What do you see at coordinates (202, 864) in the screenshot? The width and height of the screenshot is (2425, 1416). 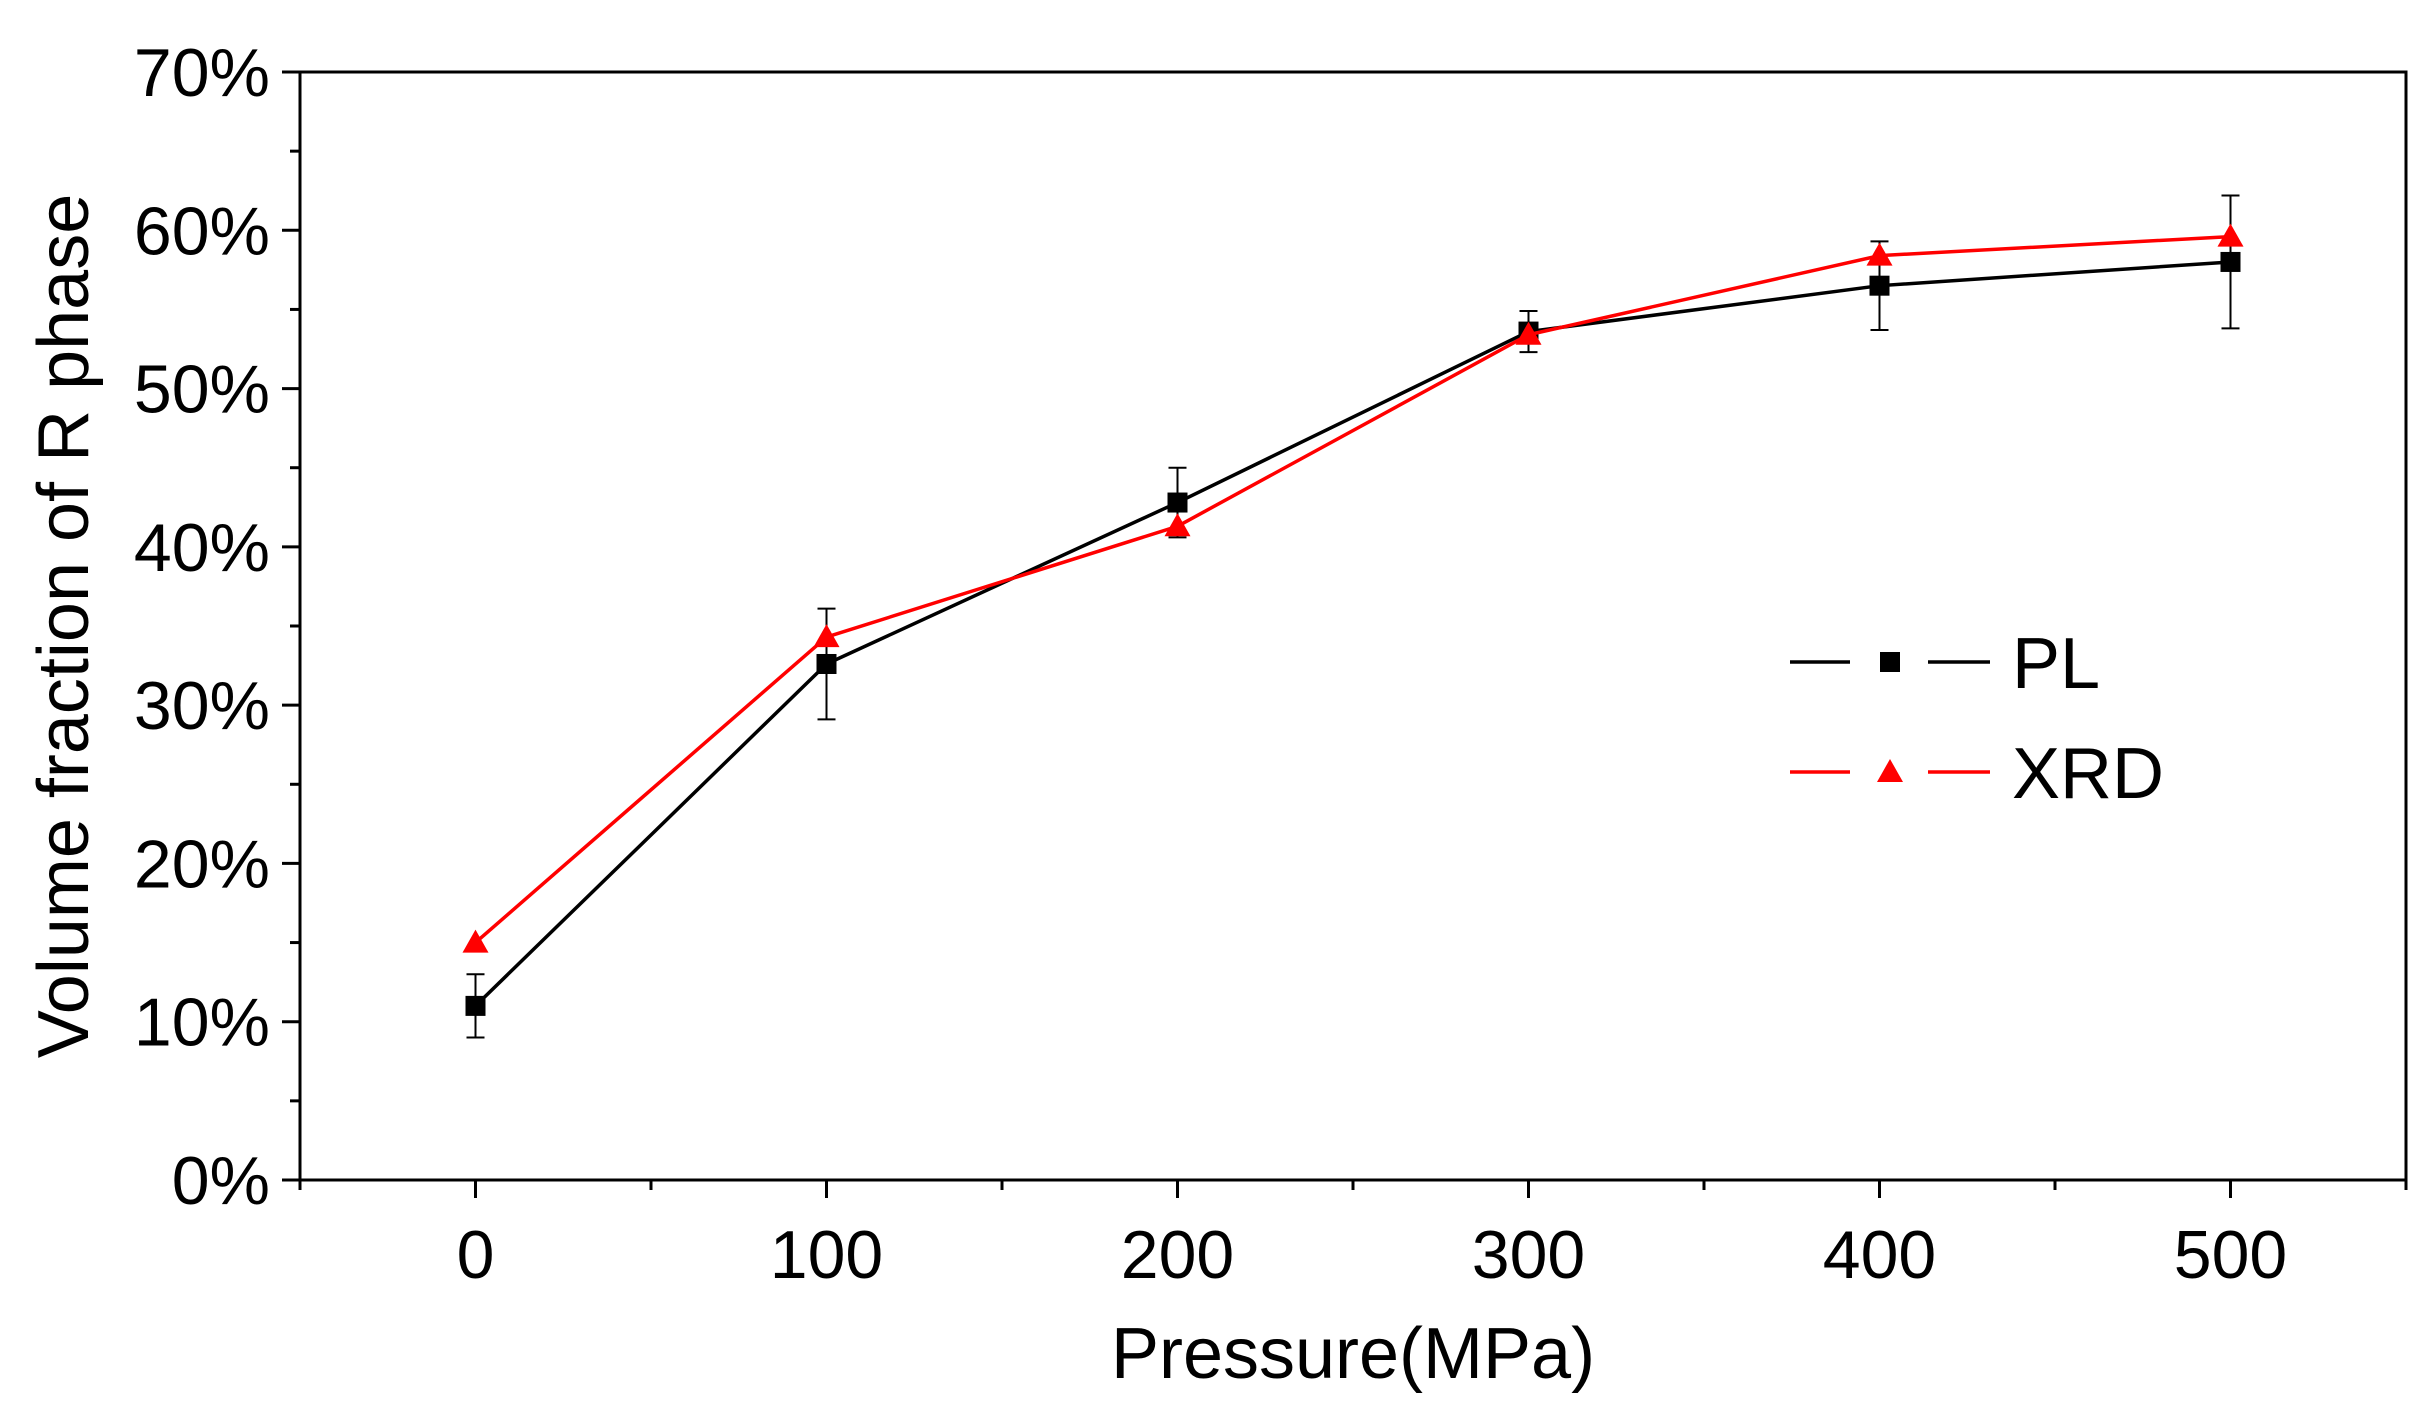 I see `y-tick-label: 20%` at bounding box center [202, 864].